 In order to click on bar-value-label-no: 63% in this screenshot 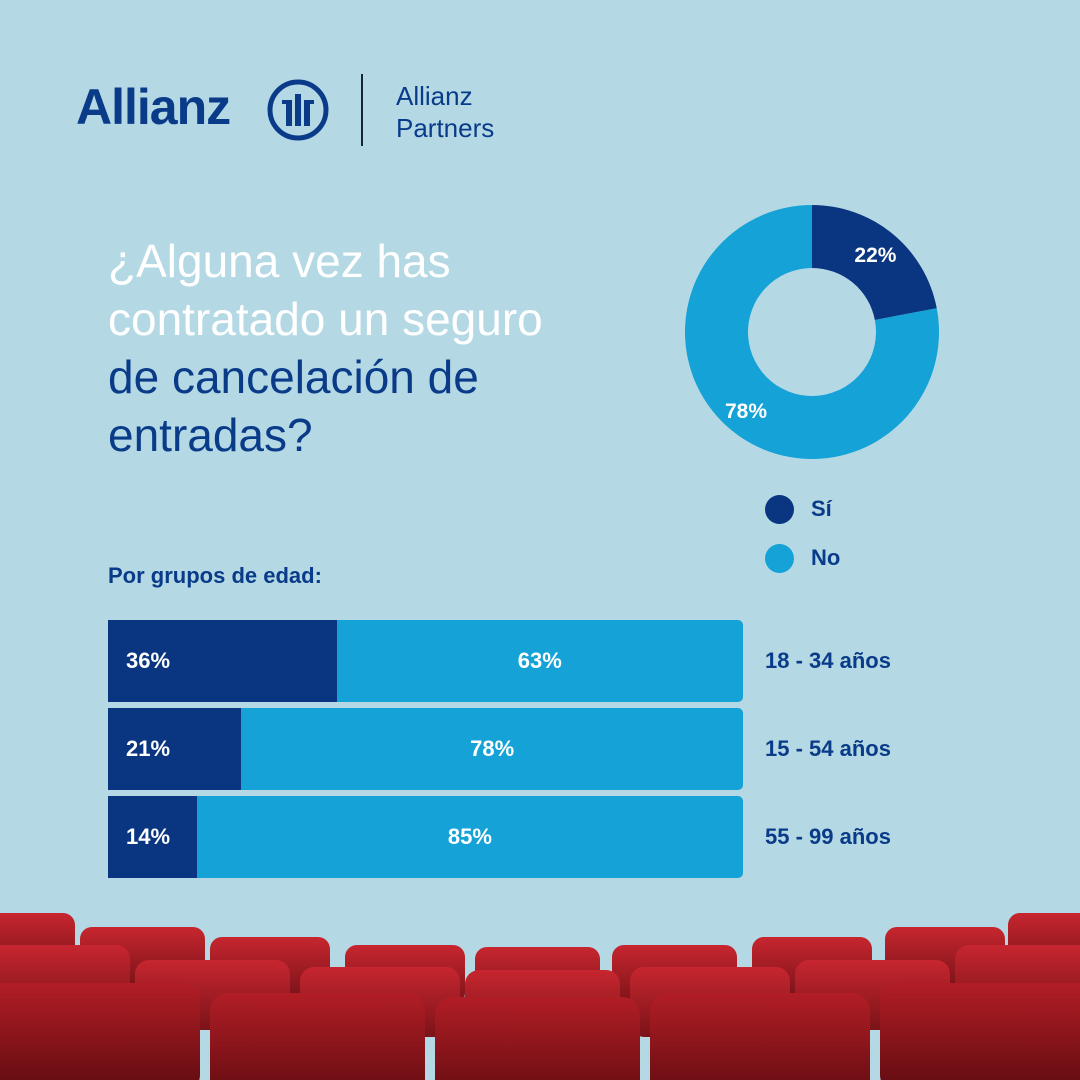, I will do `click(539, 660)`.